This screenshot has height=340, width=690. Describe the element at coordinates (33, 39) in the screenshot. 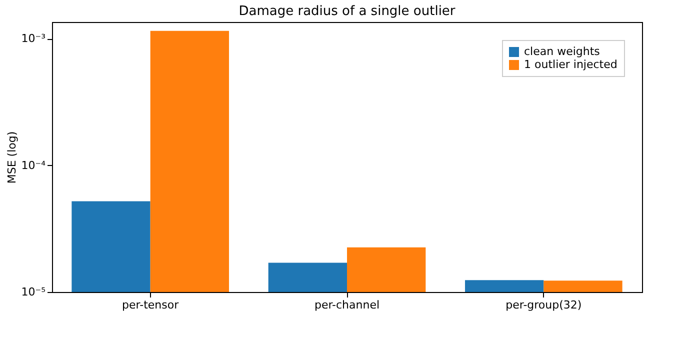

I see `y-tick-label: 10⁻³` at that location.